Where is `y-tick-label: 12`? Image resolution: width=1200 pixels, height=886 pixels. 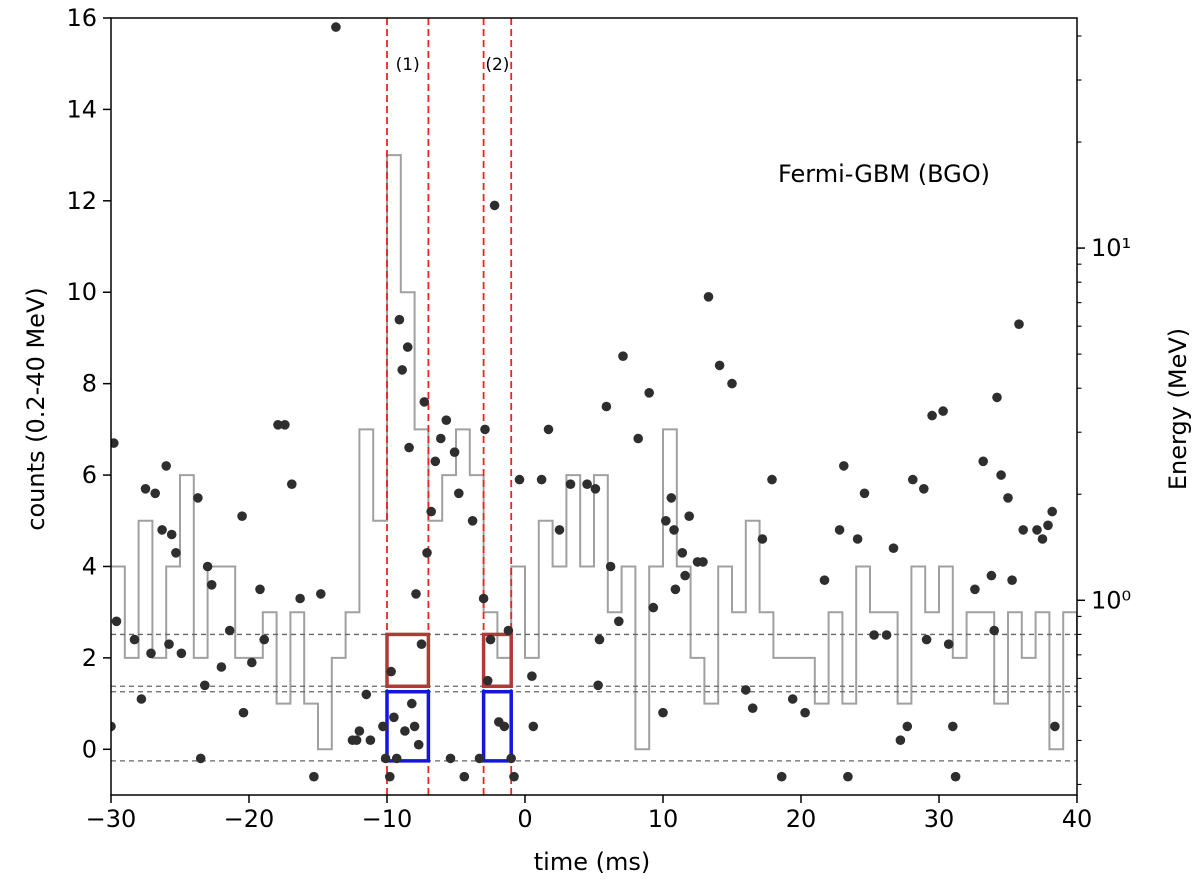 y-tick-label: 12 is located at coordinates (81, 201).